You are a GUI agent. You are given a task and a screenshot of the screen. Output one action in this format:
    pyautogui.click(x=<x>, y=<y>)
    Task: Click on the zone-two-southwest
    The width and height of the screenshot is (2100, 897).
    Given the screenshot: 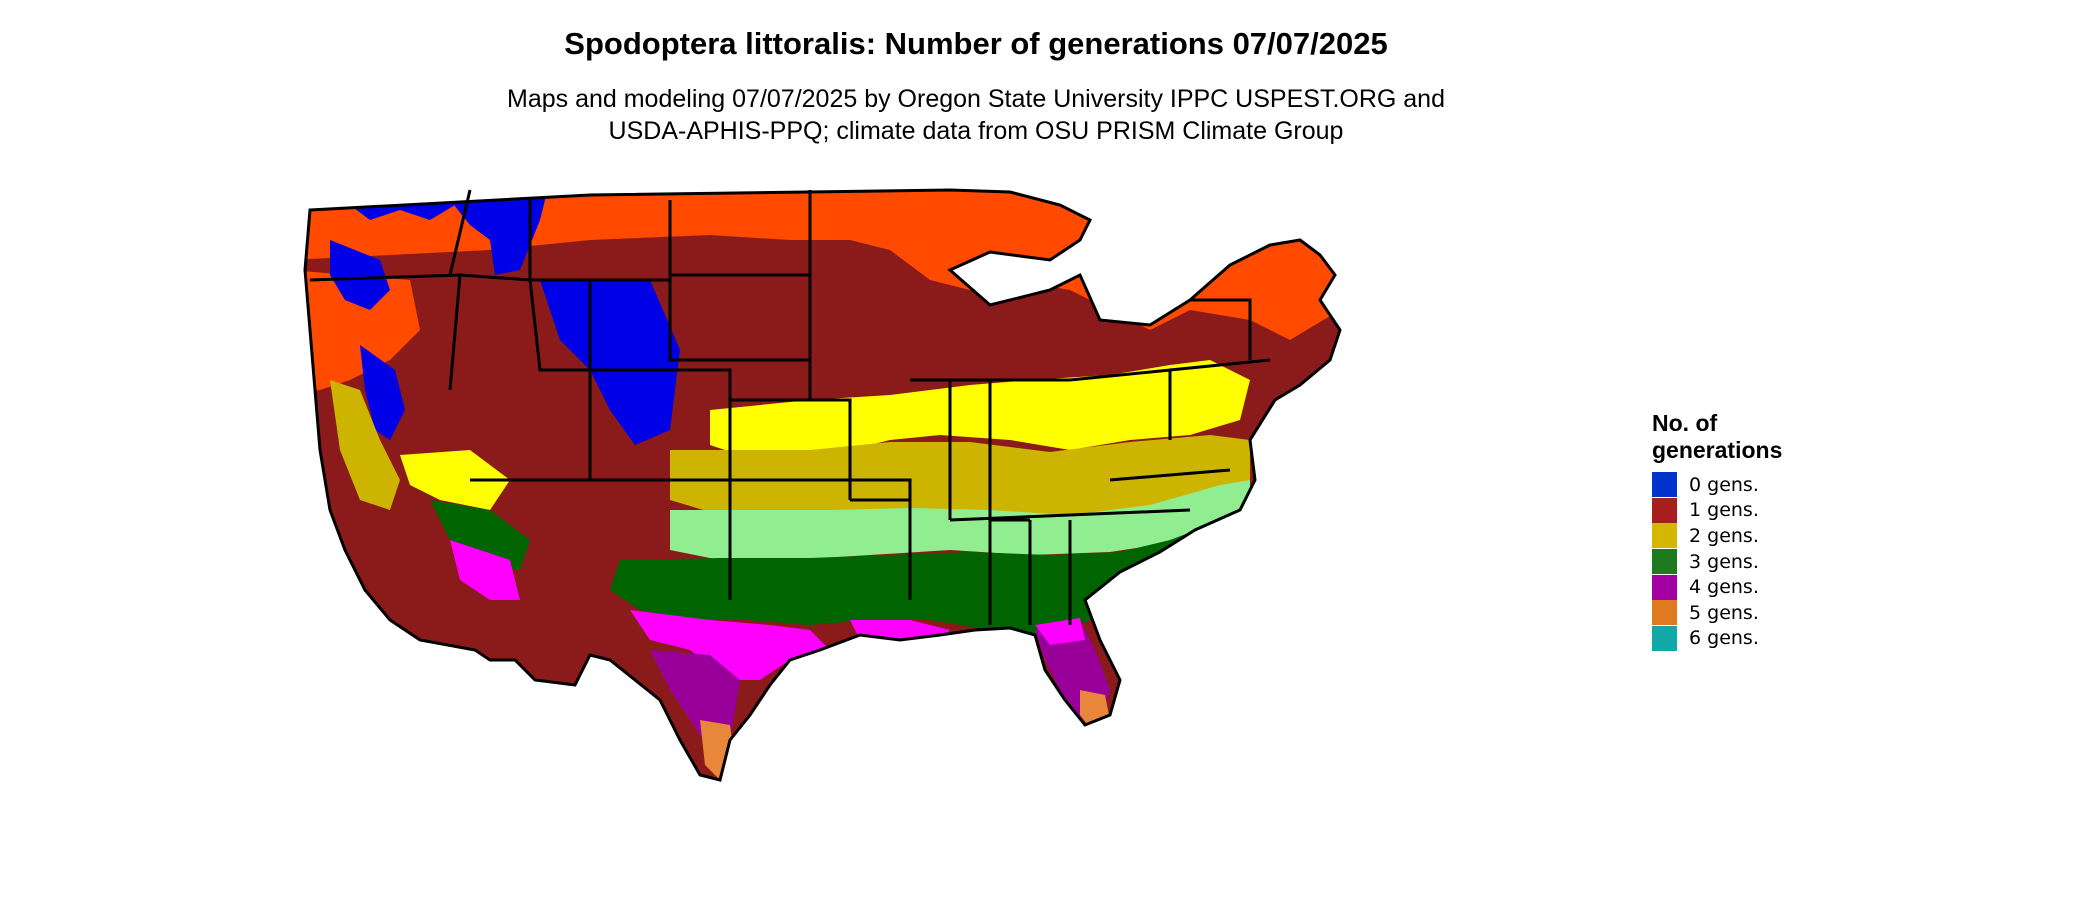 What is the action you would take?
    pyautogui.click(x=455, y=480)
    